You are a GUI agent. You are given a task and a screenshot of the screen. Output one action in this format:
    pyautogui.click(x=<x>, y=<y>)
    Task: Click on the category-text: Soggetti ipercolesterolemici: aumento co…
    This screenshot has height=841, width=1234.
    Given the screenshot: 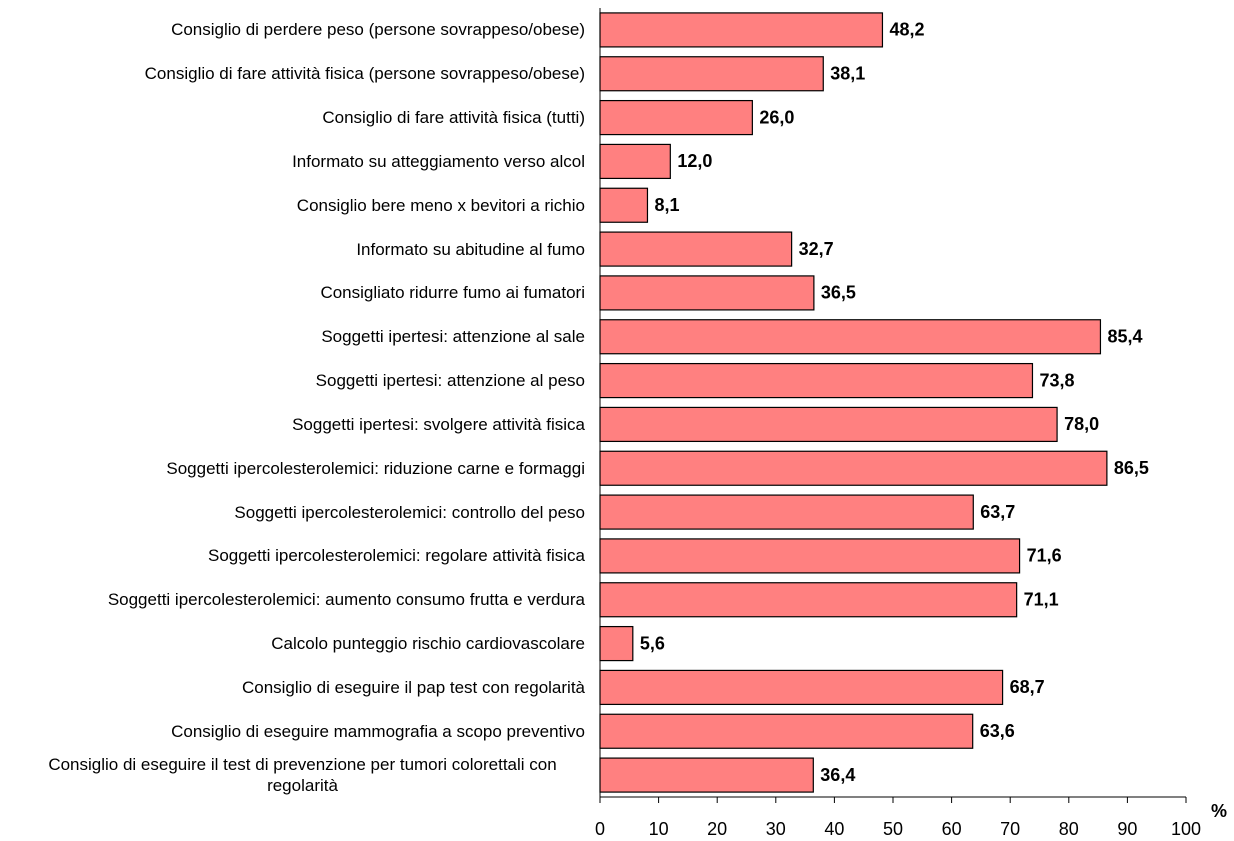 What is the action you would take?
    pyautogui.click(x=346, y=600)
    